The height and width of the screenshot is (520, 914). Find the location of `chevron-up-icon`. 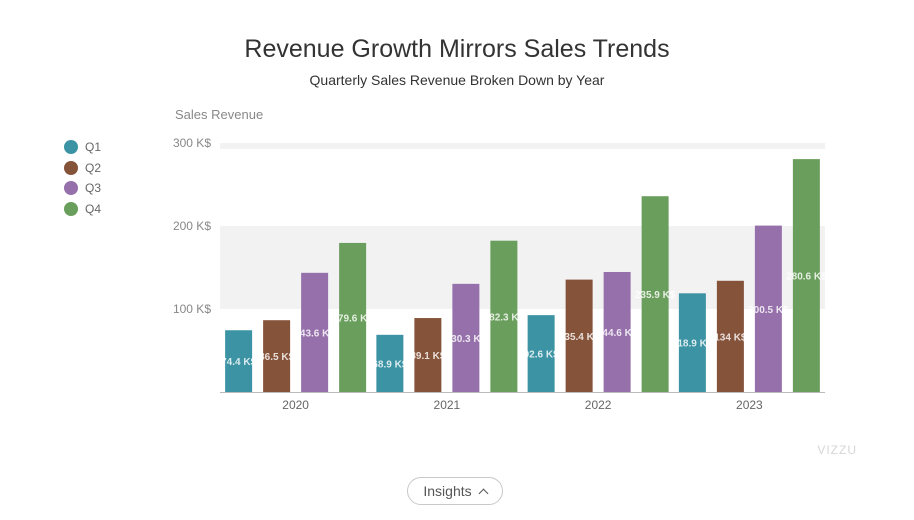

chevron-up-icon is located at coordinates (483, 493).